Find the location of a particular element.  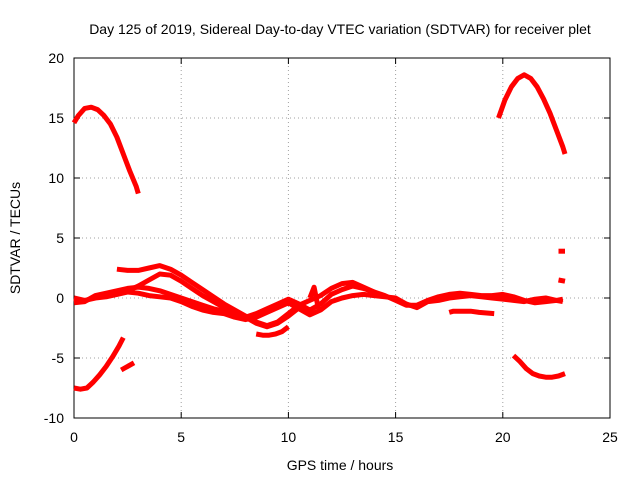

series-dip-segment is located at coordinates (272, 331).